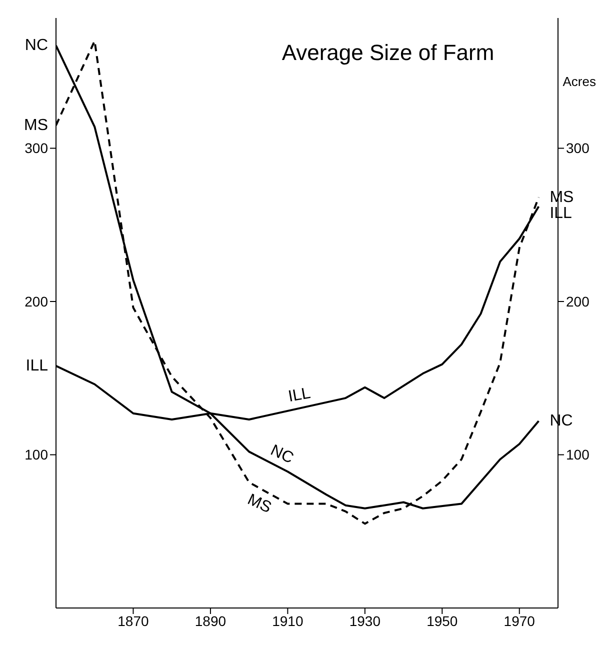 The image size is (604, 656). Describe the element at coordinates (365, 620) in the screenshot. I see `x-tick-label: 1930` at that location.